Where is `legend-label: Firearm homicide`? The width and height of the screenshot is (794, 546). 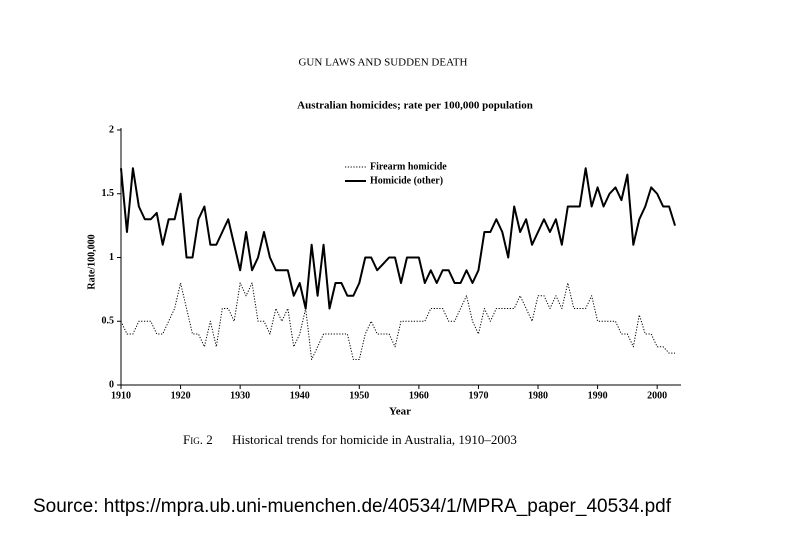 legend-label: Firearm homicide is located at coordinates (408, 166).